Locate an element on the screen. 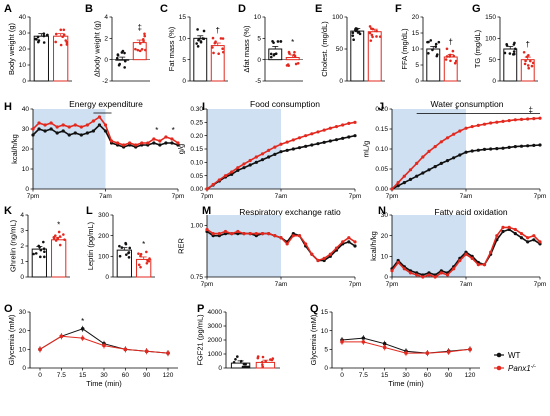 The image size is (550, 416). panel-letter-m: M is located at coordinates (206, 211).